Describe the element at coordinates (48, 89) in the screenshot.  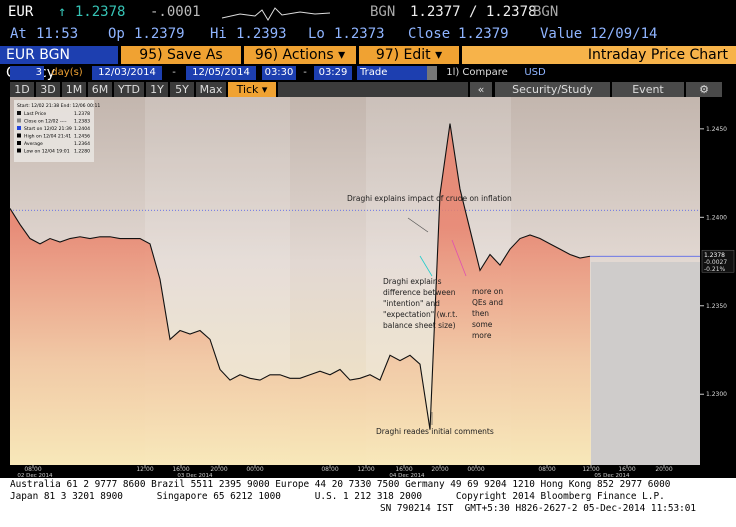
I see `tab: 3D` at that location.